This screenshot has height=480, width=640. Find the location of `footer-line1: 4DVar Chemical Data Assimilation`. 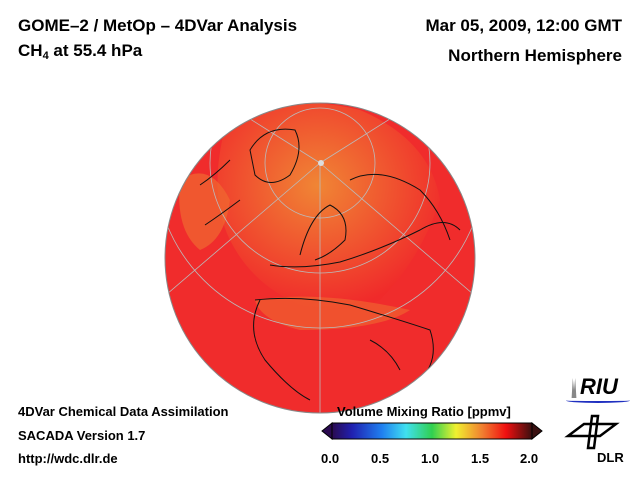

footer-line1: 4DVar Chemical Data Assimilation is located at coordinates (123, 411).